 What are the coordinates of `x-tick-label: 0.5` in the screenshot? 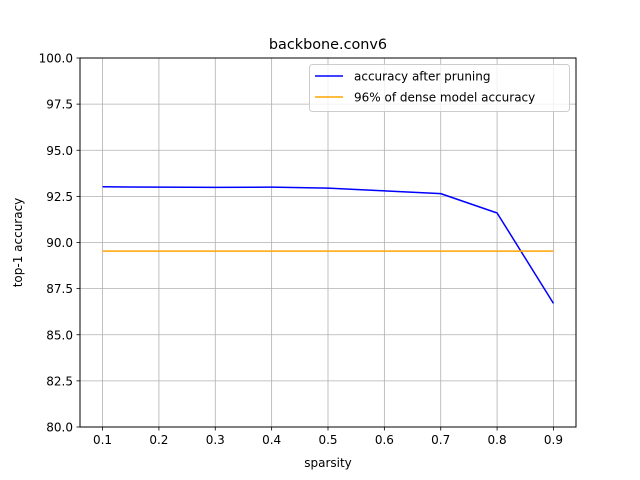 It's located at (327, 440).